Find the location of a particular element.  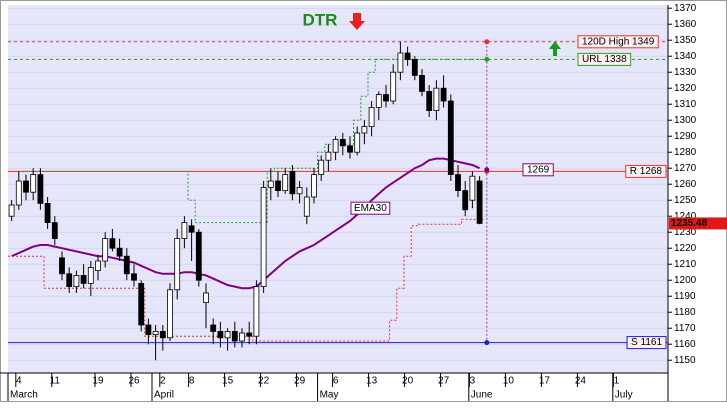

y-tick-label: 1310 is located at coordinates (685, 104).